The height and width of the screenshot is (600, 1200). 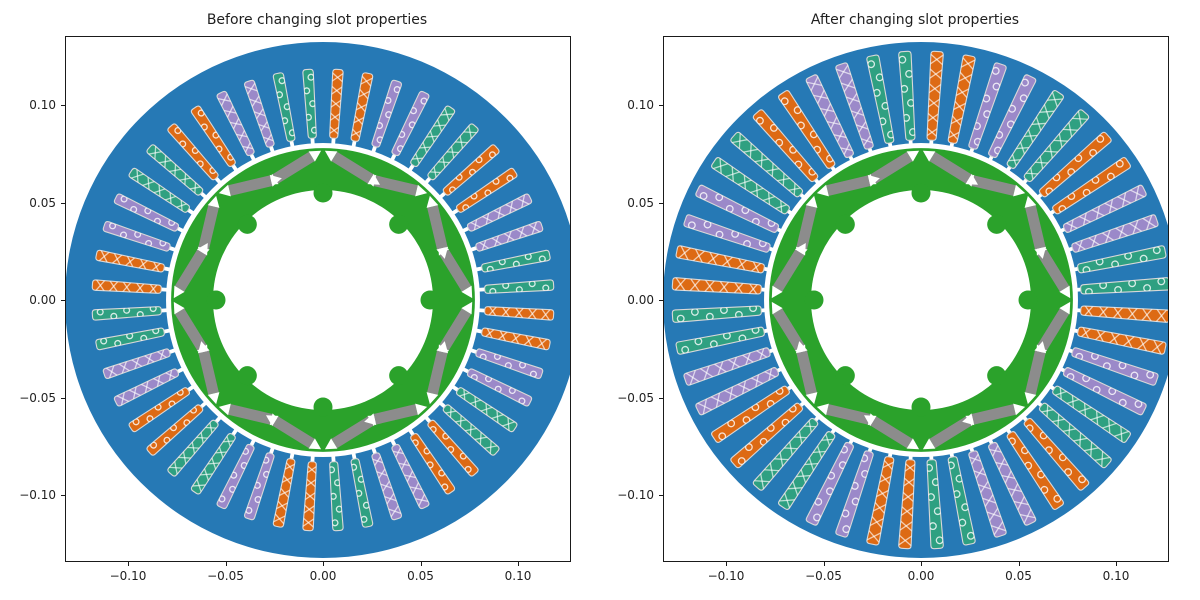 I want to click on winding-hatch, so click(x=987, y=106).